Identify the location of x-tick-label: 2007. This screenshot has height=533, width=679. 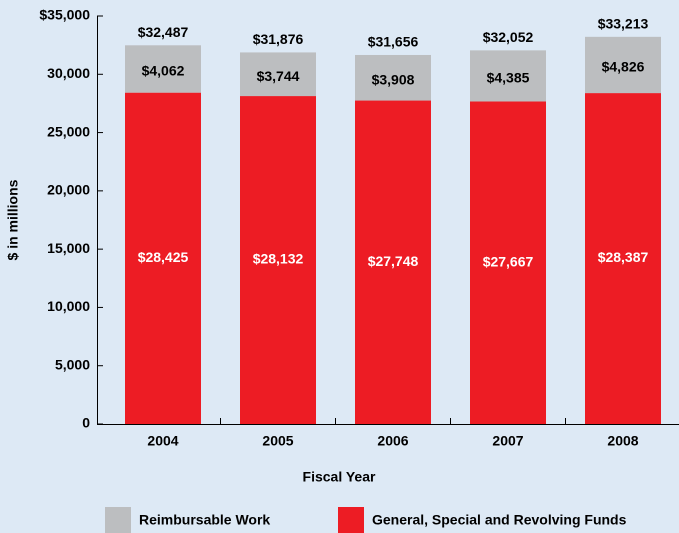
(507, 441).